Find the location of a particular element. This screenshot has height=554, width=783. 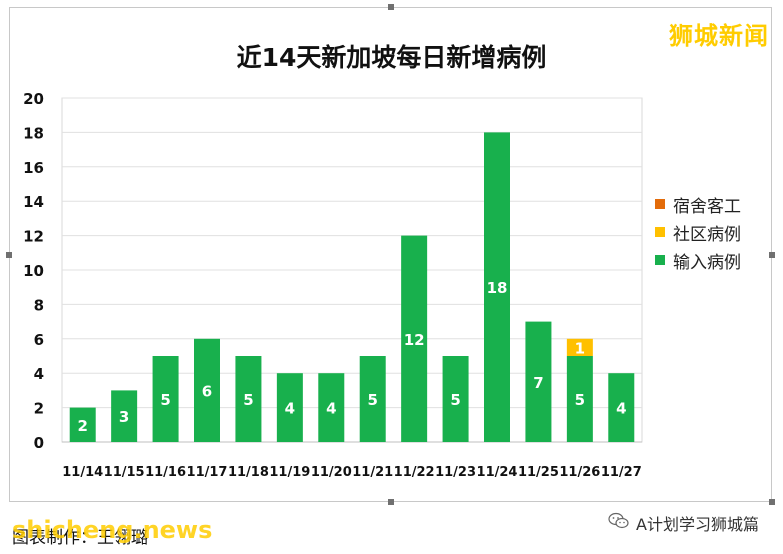

data-label: 6 is located at coordinates (207, 391).